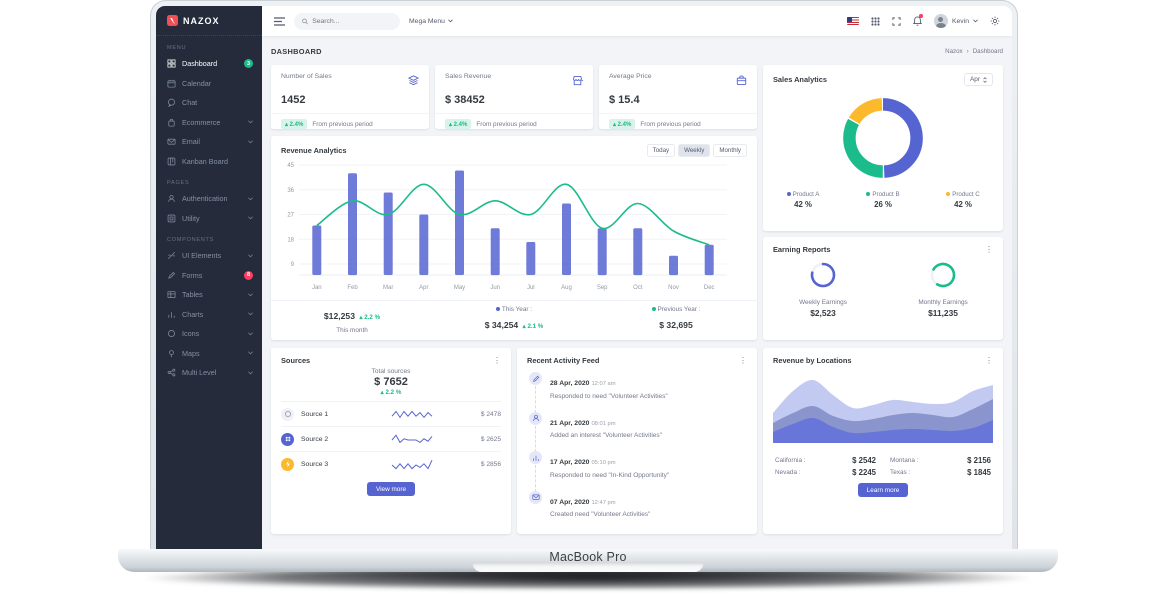 This screenshot has height=594, width=1175. Describe the element at coordinates (178, 183) in the screenshot. I see `sidebar-section-label: PAGES` at that location.